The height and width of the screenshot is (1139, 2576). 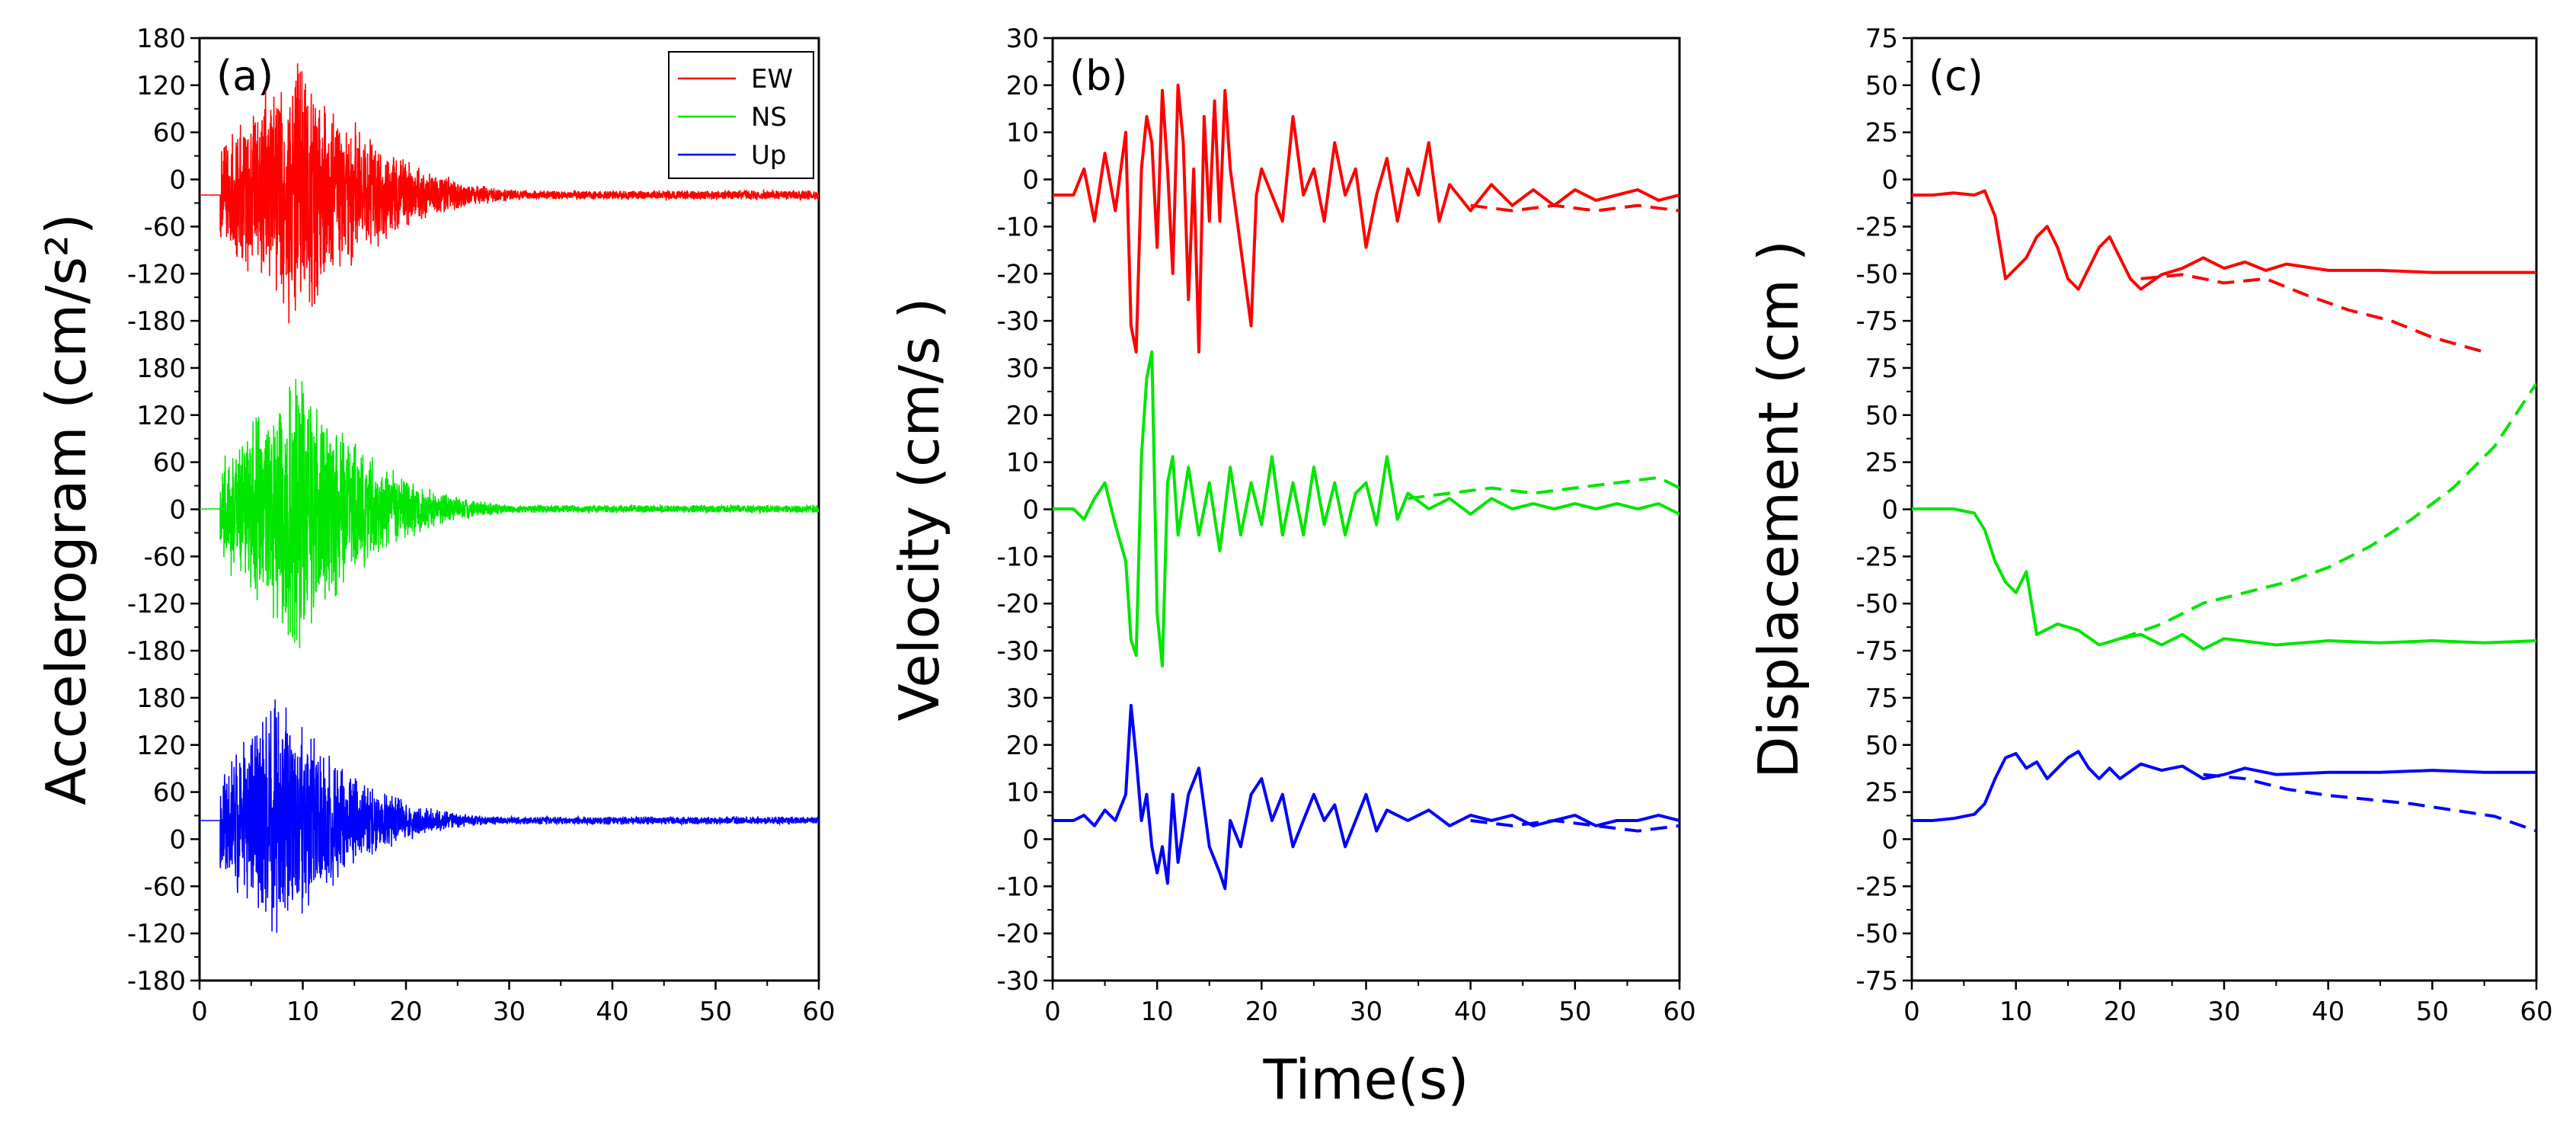 I want to click on legend: EW NS Up, so click(x=741, y=115).